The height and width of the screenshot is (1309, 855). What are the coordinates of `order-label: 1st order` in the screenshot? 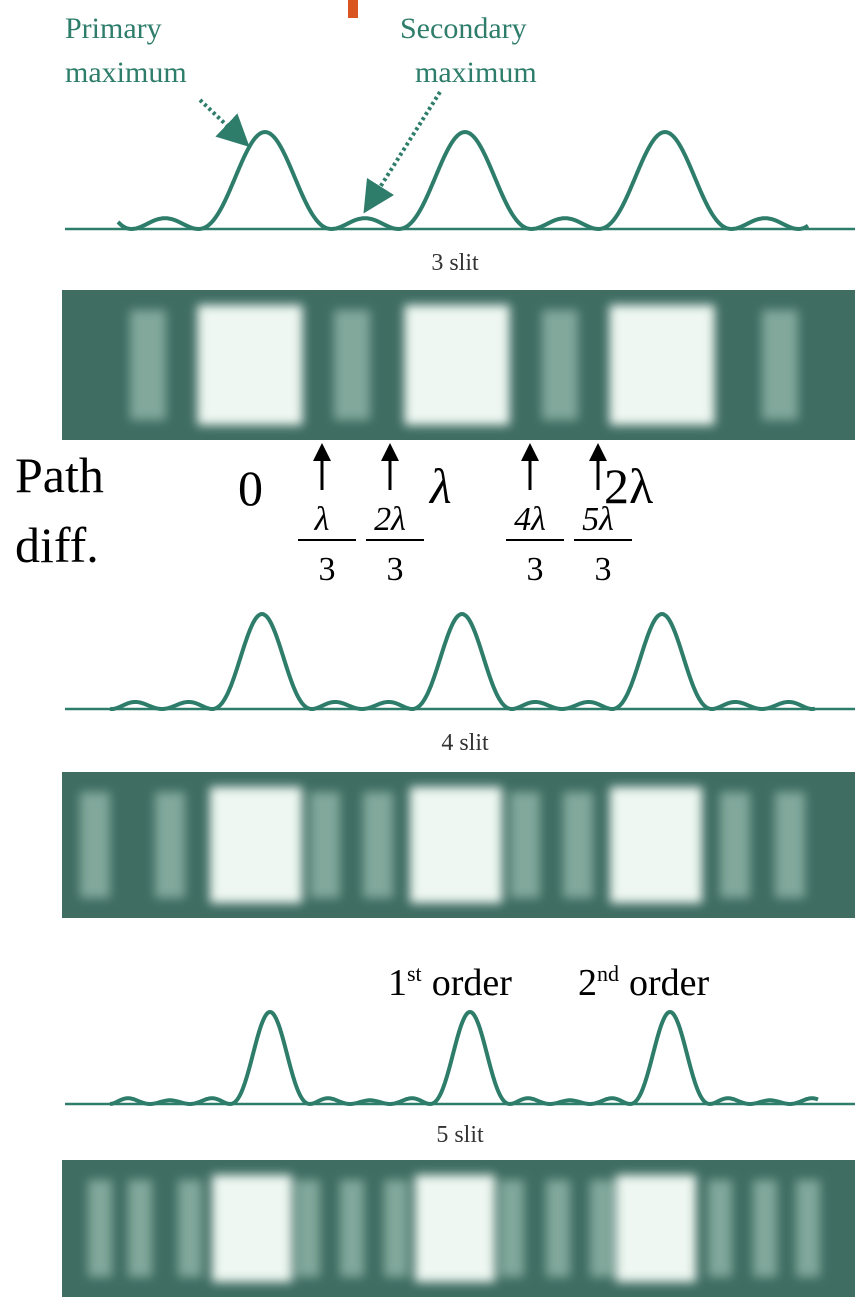 It's located at (450, 982).